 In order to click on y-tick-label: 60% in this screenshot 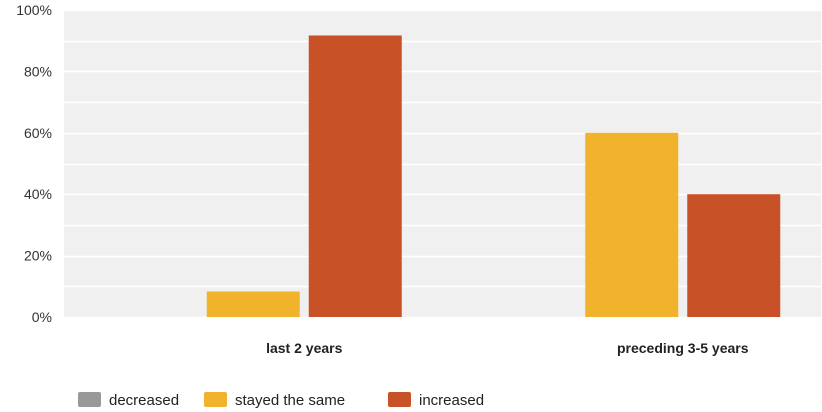, I will do `click(38, 133)`.